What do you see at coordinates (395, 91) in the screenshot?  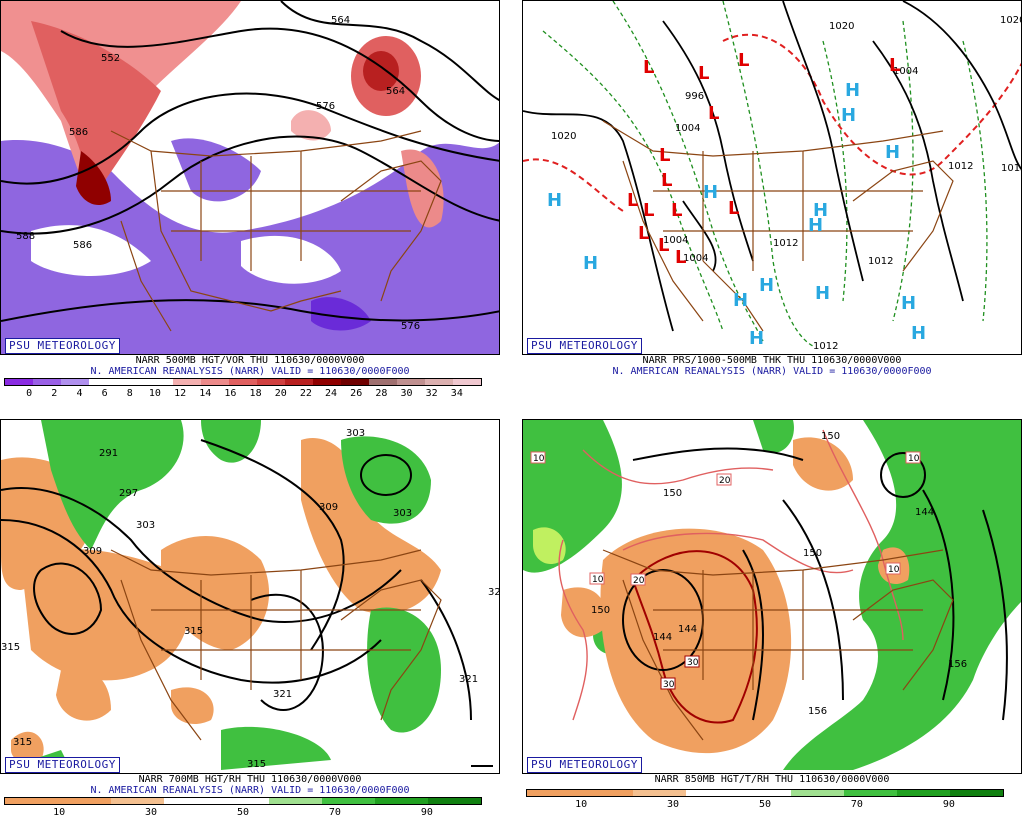 I see `contour-label: 564` at bounding box center [395, 91].